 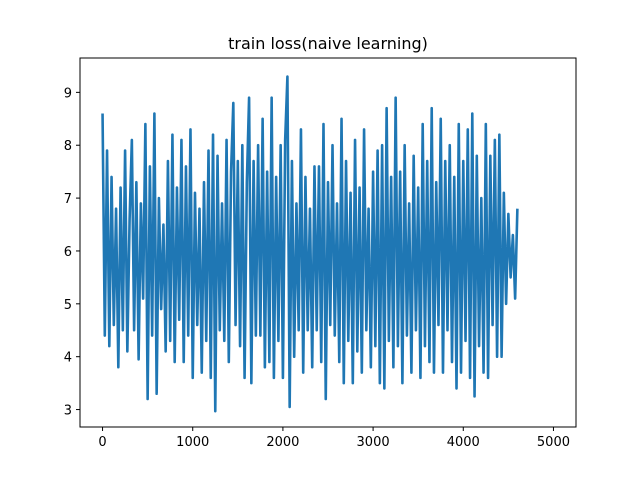 I want to click on x-axis: 0 1000 2000 3000 4000 5000, so click(x=334, y=438).